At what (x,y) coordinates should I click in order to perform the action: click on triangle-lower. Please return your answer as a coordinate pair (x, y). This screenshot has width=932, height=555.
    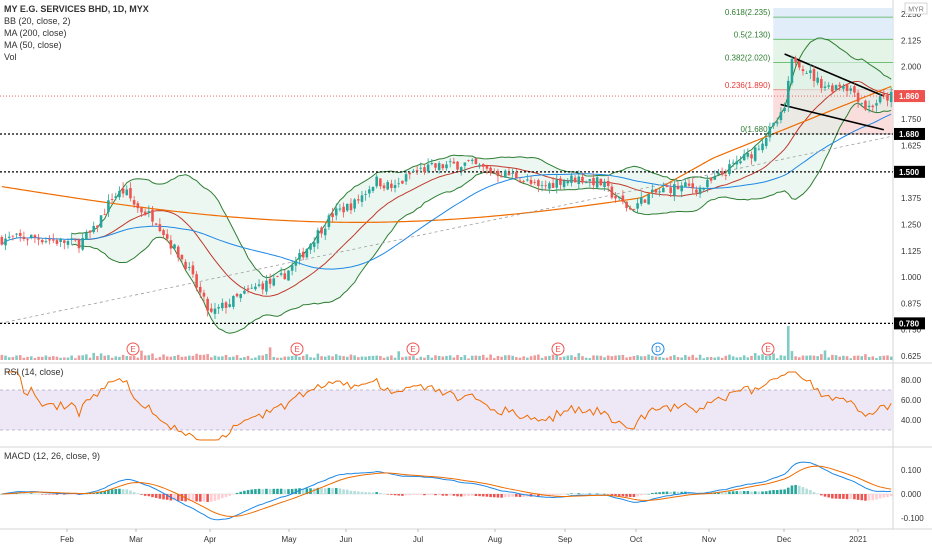
    Looking at the image, I should click on (832, 117).